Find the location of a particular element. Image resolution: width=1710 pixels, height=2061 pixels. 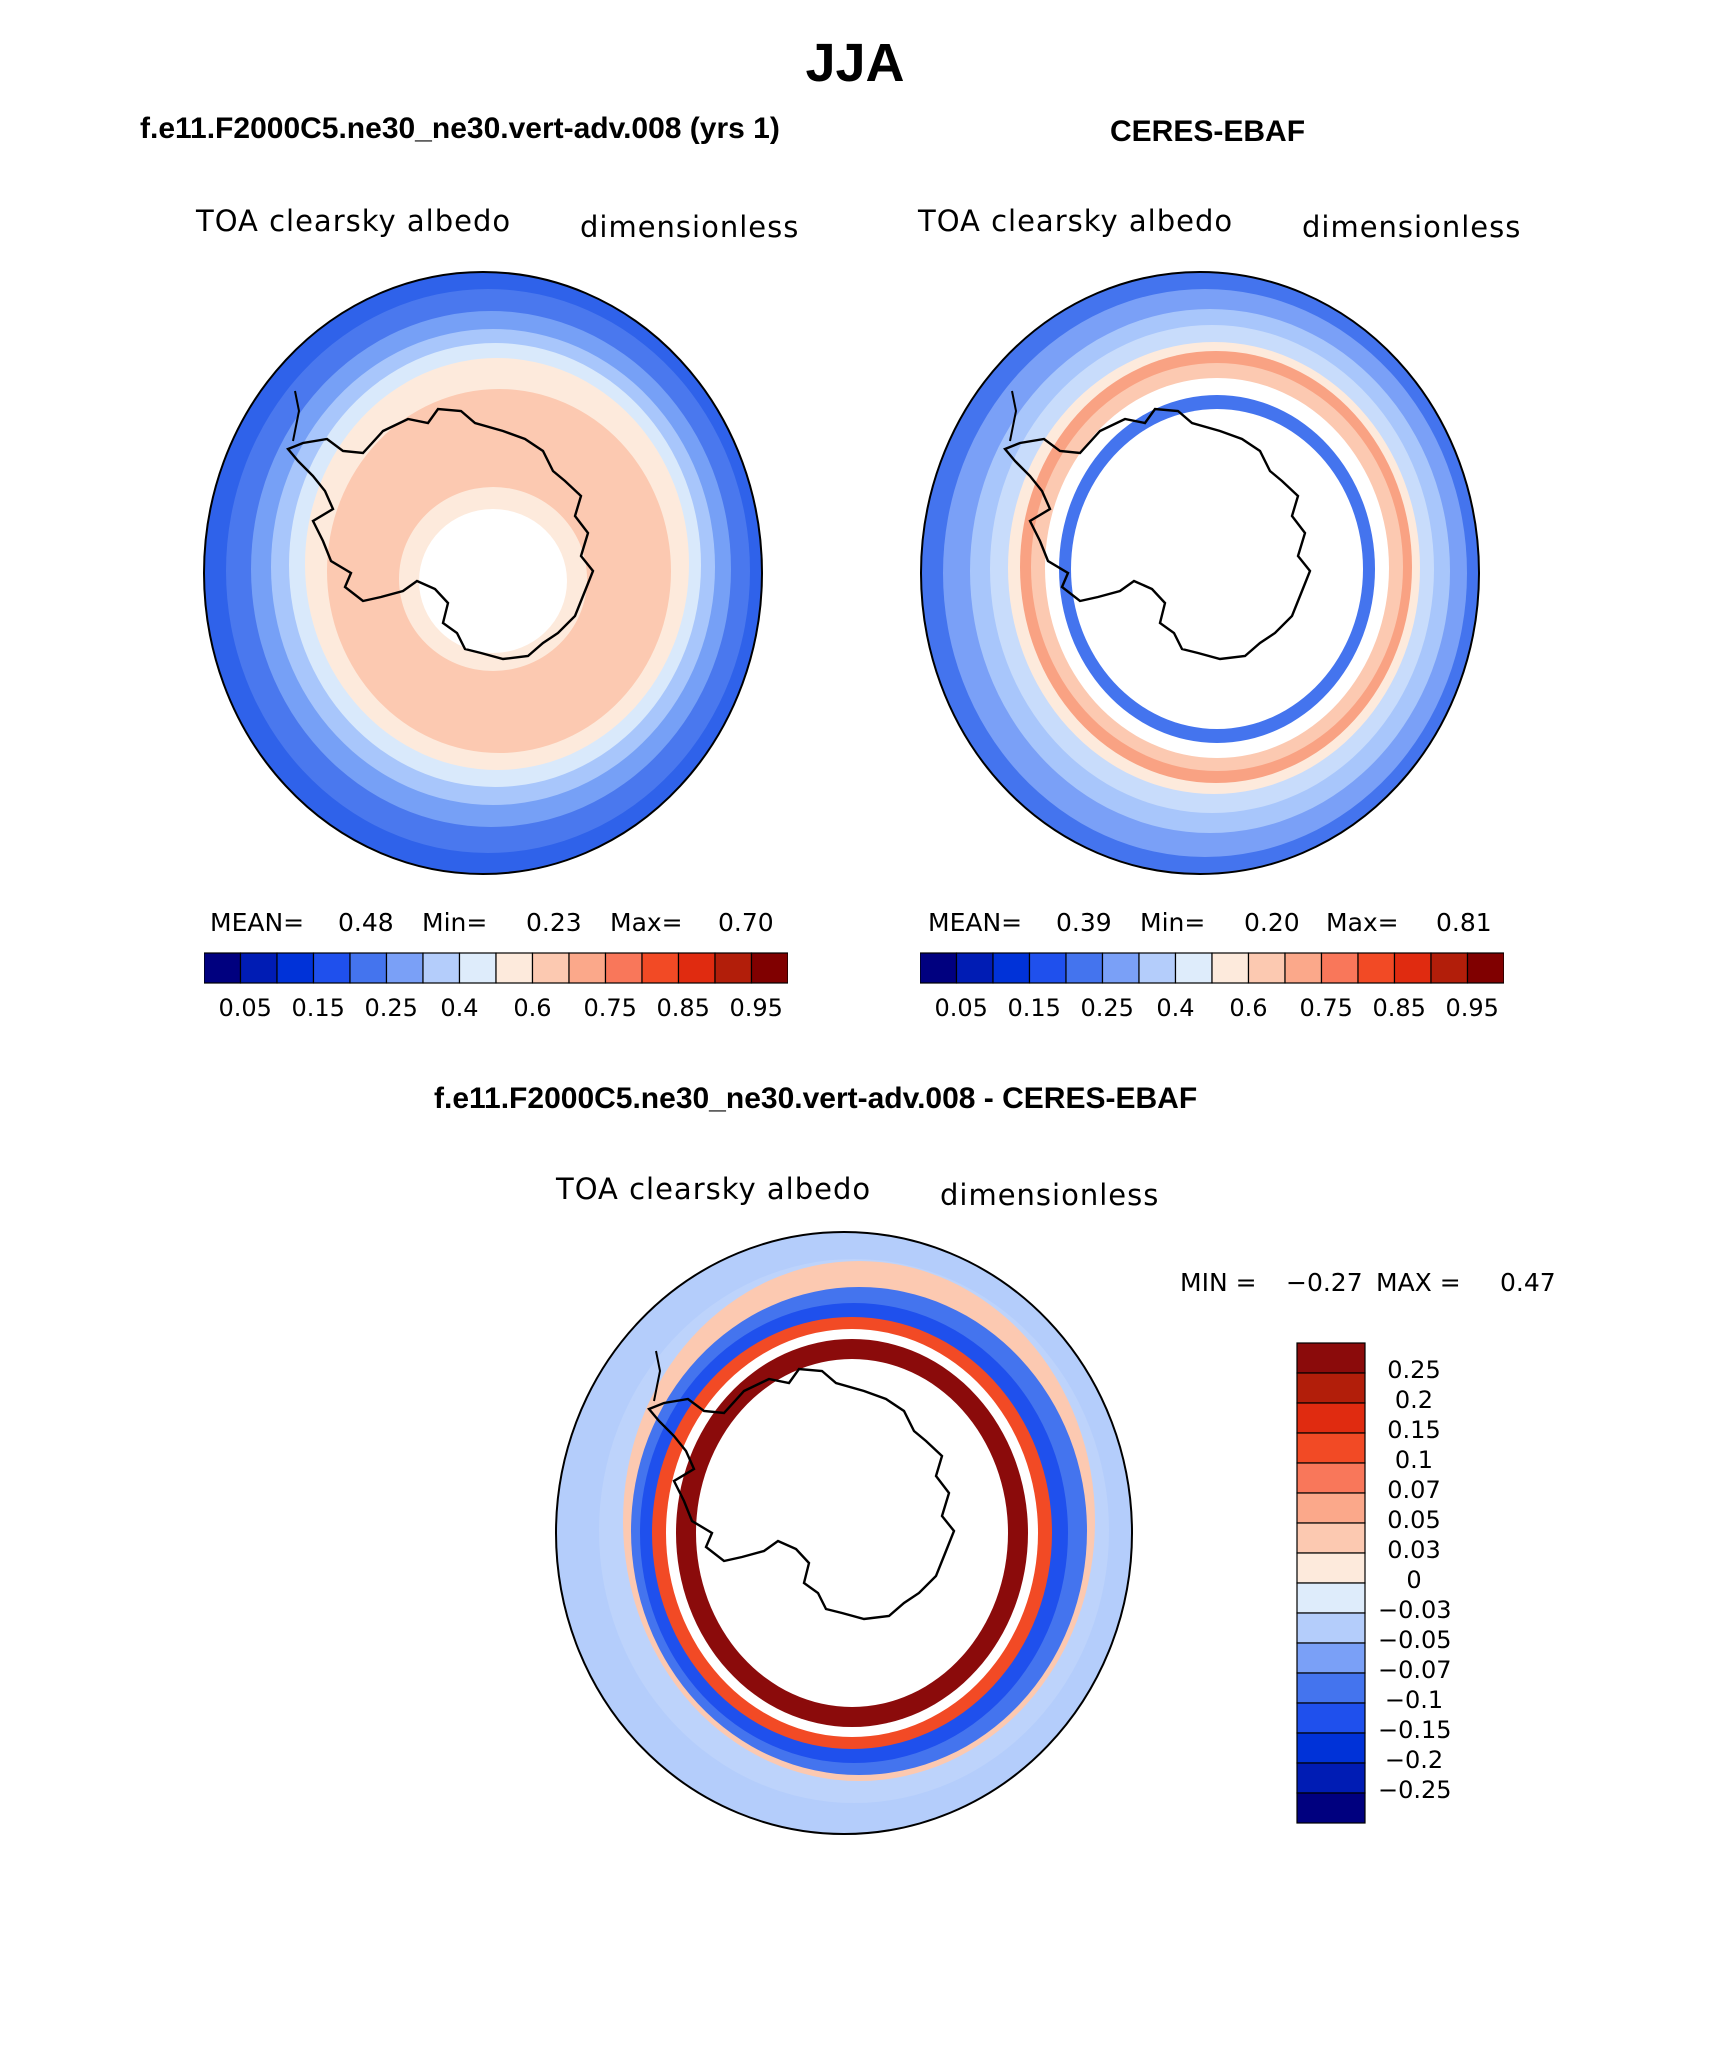

figure-title: JJA is located at coordinates (855, 63).